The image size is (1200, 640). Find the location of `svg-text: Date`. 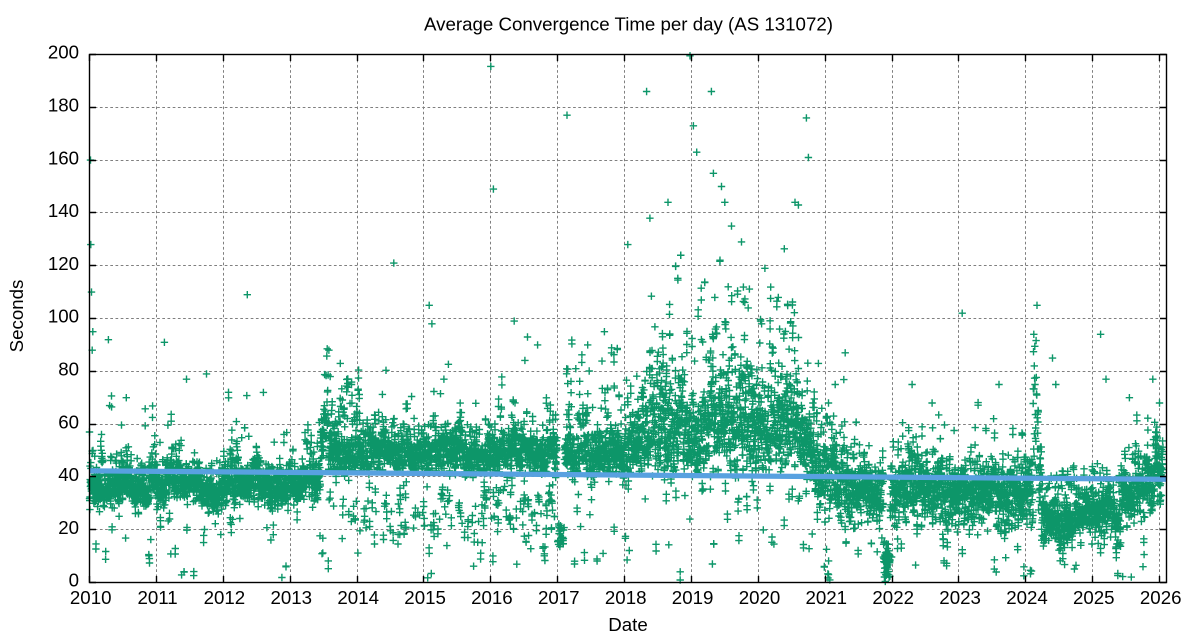

svg-text: Date is located at coordinates (627, 624).